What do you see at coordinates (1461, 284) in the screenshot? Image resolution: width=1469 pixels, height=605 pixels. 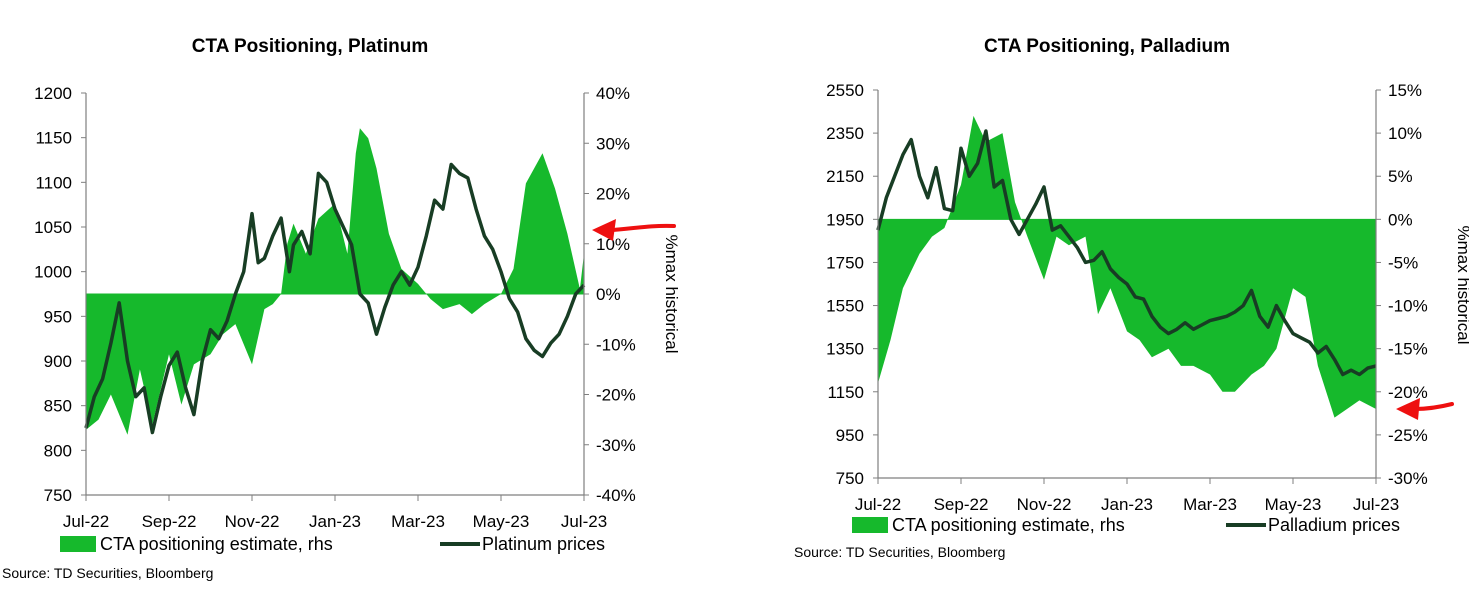 I see `palladium-right-axis-label: %max historical` at bounding box center [1461, 284].